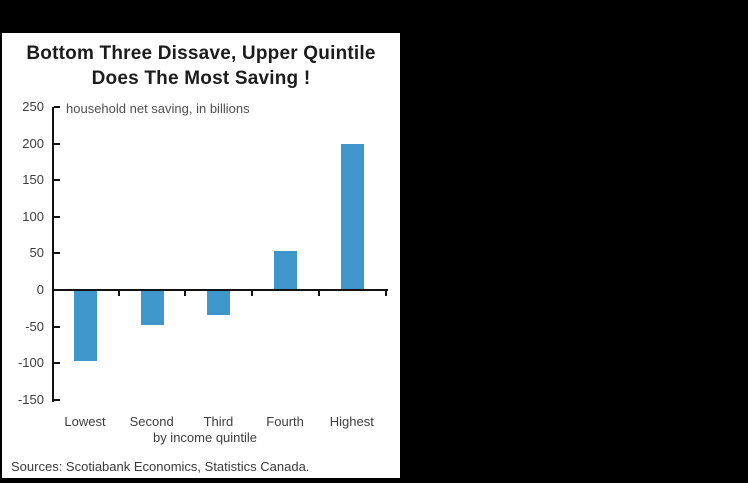 This screenshot has height=483, width=748. I want to click on y-tick-label: -150, so click(30, 399).